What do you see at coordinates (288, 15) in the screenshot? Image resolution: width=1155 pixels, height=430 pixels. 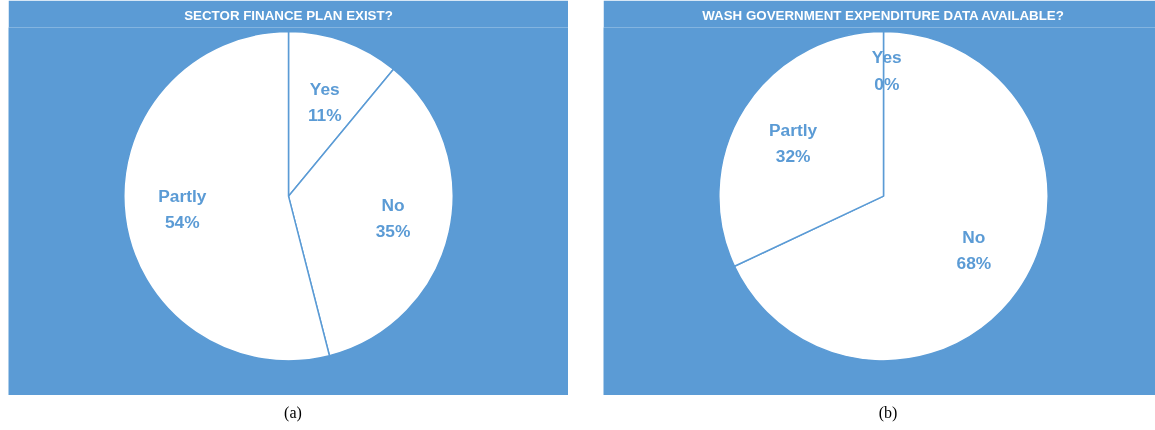 I see `chart-title: SECTOR FINANCE PLAN EXIST?` at bounding box center [288, 15].